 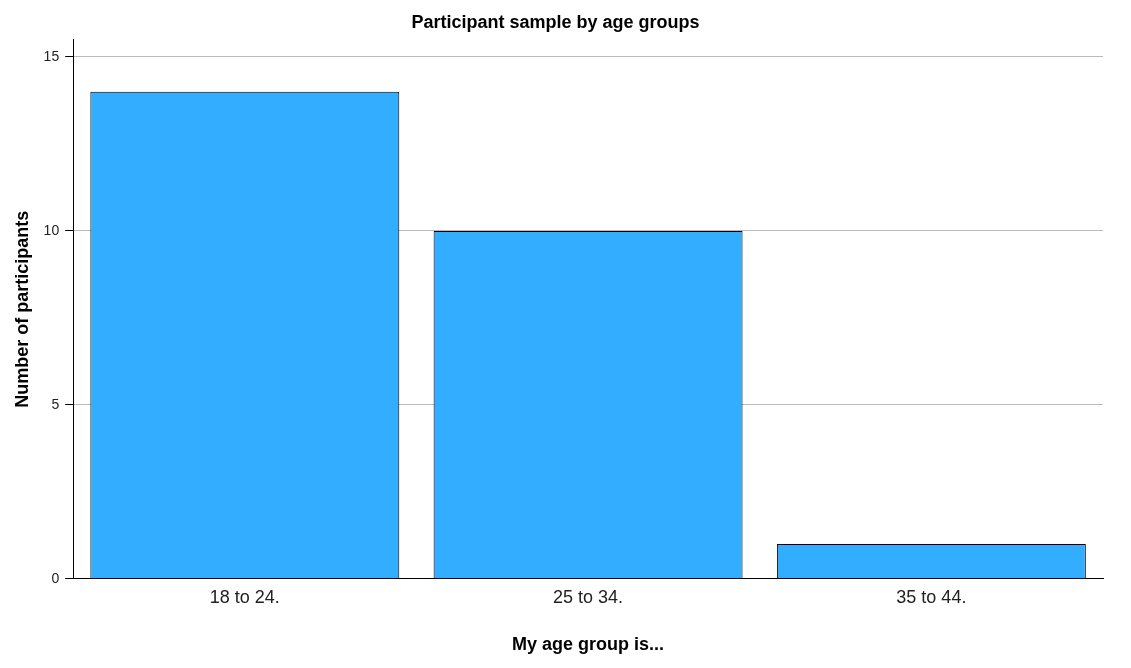 What do you see at coordinates (51, 55) in the screenshot?
I see `y-tick-label: 15` at bounding box center [51, 55].